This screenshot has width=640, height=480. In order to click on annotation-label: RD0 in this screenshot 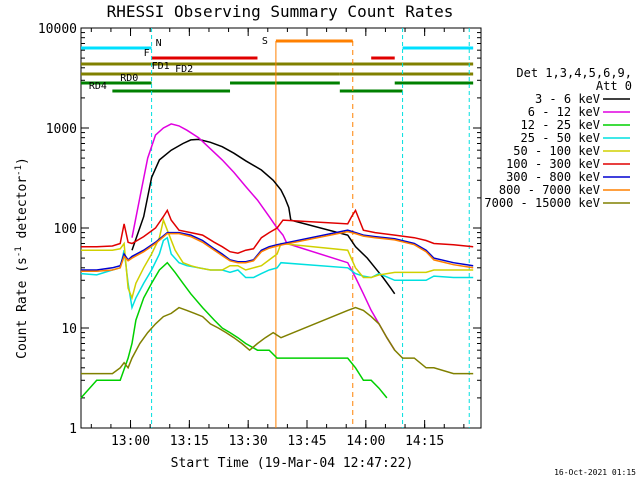, I will do `click(129, 78)`.